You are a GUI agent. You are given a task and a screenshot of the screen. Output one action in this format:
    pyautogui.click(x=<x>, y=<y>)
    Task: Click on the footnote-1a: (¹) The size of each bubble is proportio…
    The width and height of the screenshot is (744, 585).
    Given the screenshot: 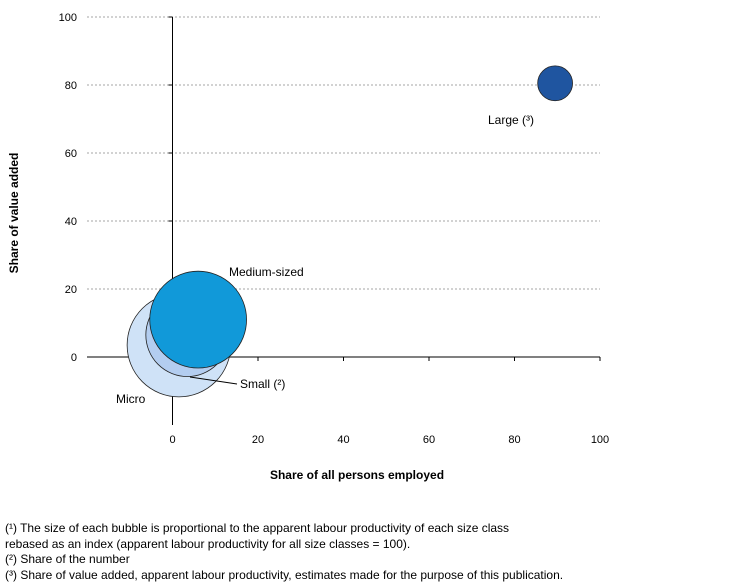 What is the action you would take?
    pyautogui.click(x=257, y=528)
    